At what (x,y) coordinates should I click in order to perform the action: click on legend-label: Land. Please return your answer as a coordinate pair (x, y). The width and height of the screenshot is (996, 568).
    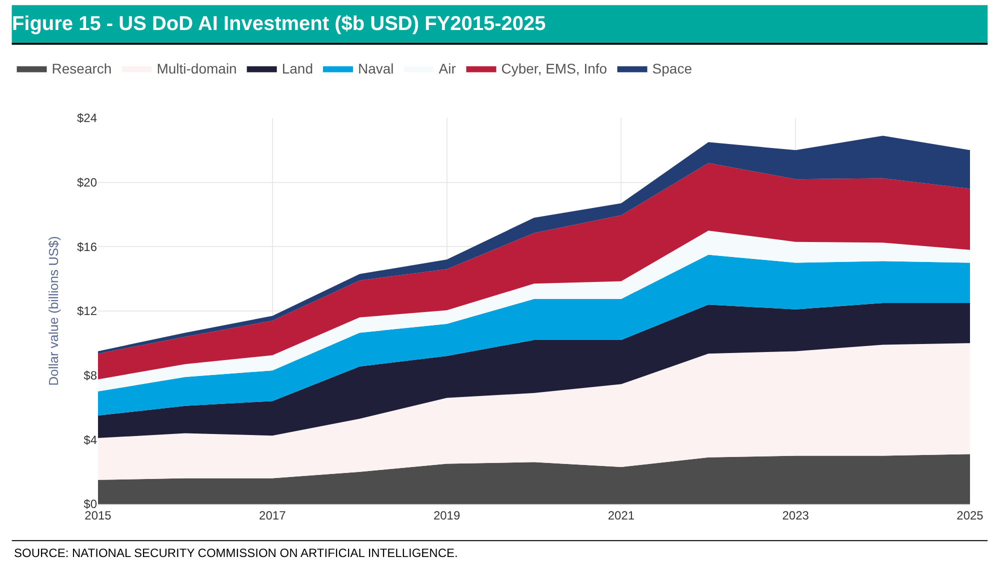
    Looking at the image, I should click on (297, 68).